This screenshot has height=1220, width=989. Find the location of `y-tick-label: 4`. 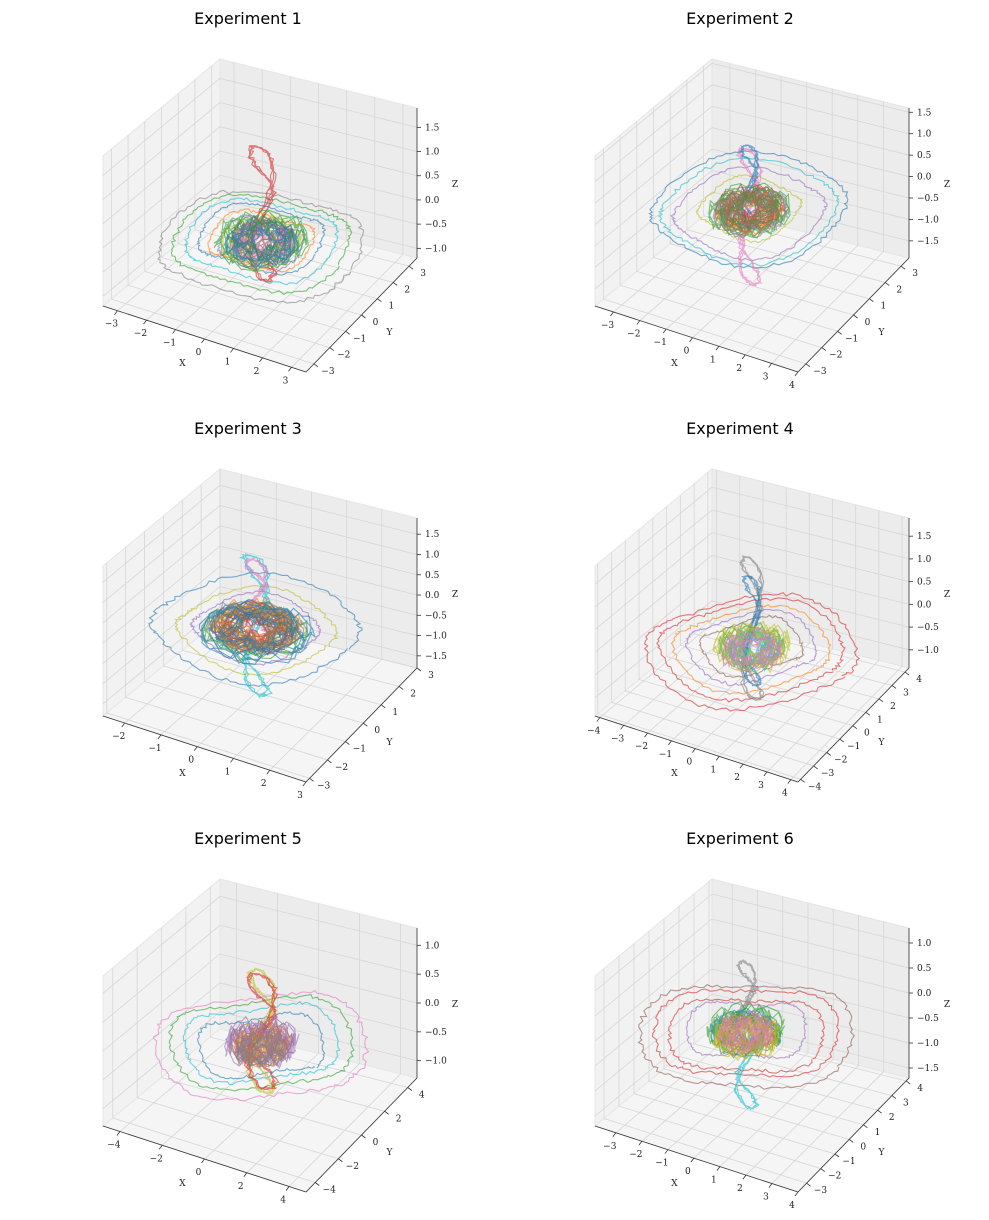

y-tick-label: 4 is located at coordinates (920, 1089).